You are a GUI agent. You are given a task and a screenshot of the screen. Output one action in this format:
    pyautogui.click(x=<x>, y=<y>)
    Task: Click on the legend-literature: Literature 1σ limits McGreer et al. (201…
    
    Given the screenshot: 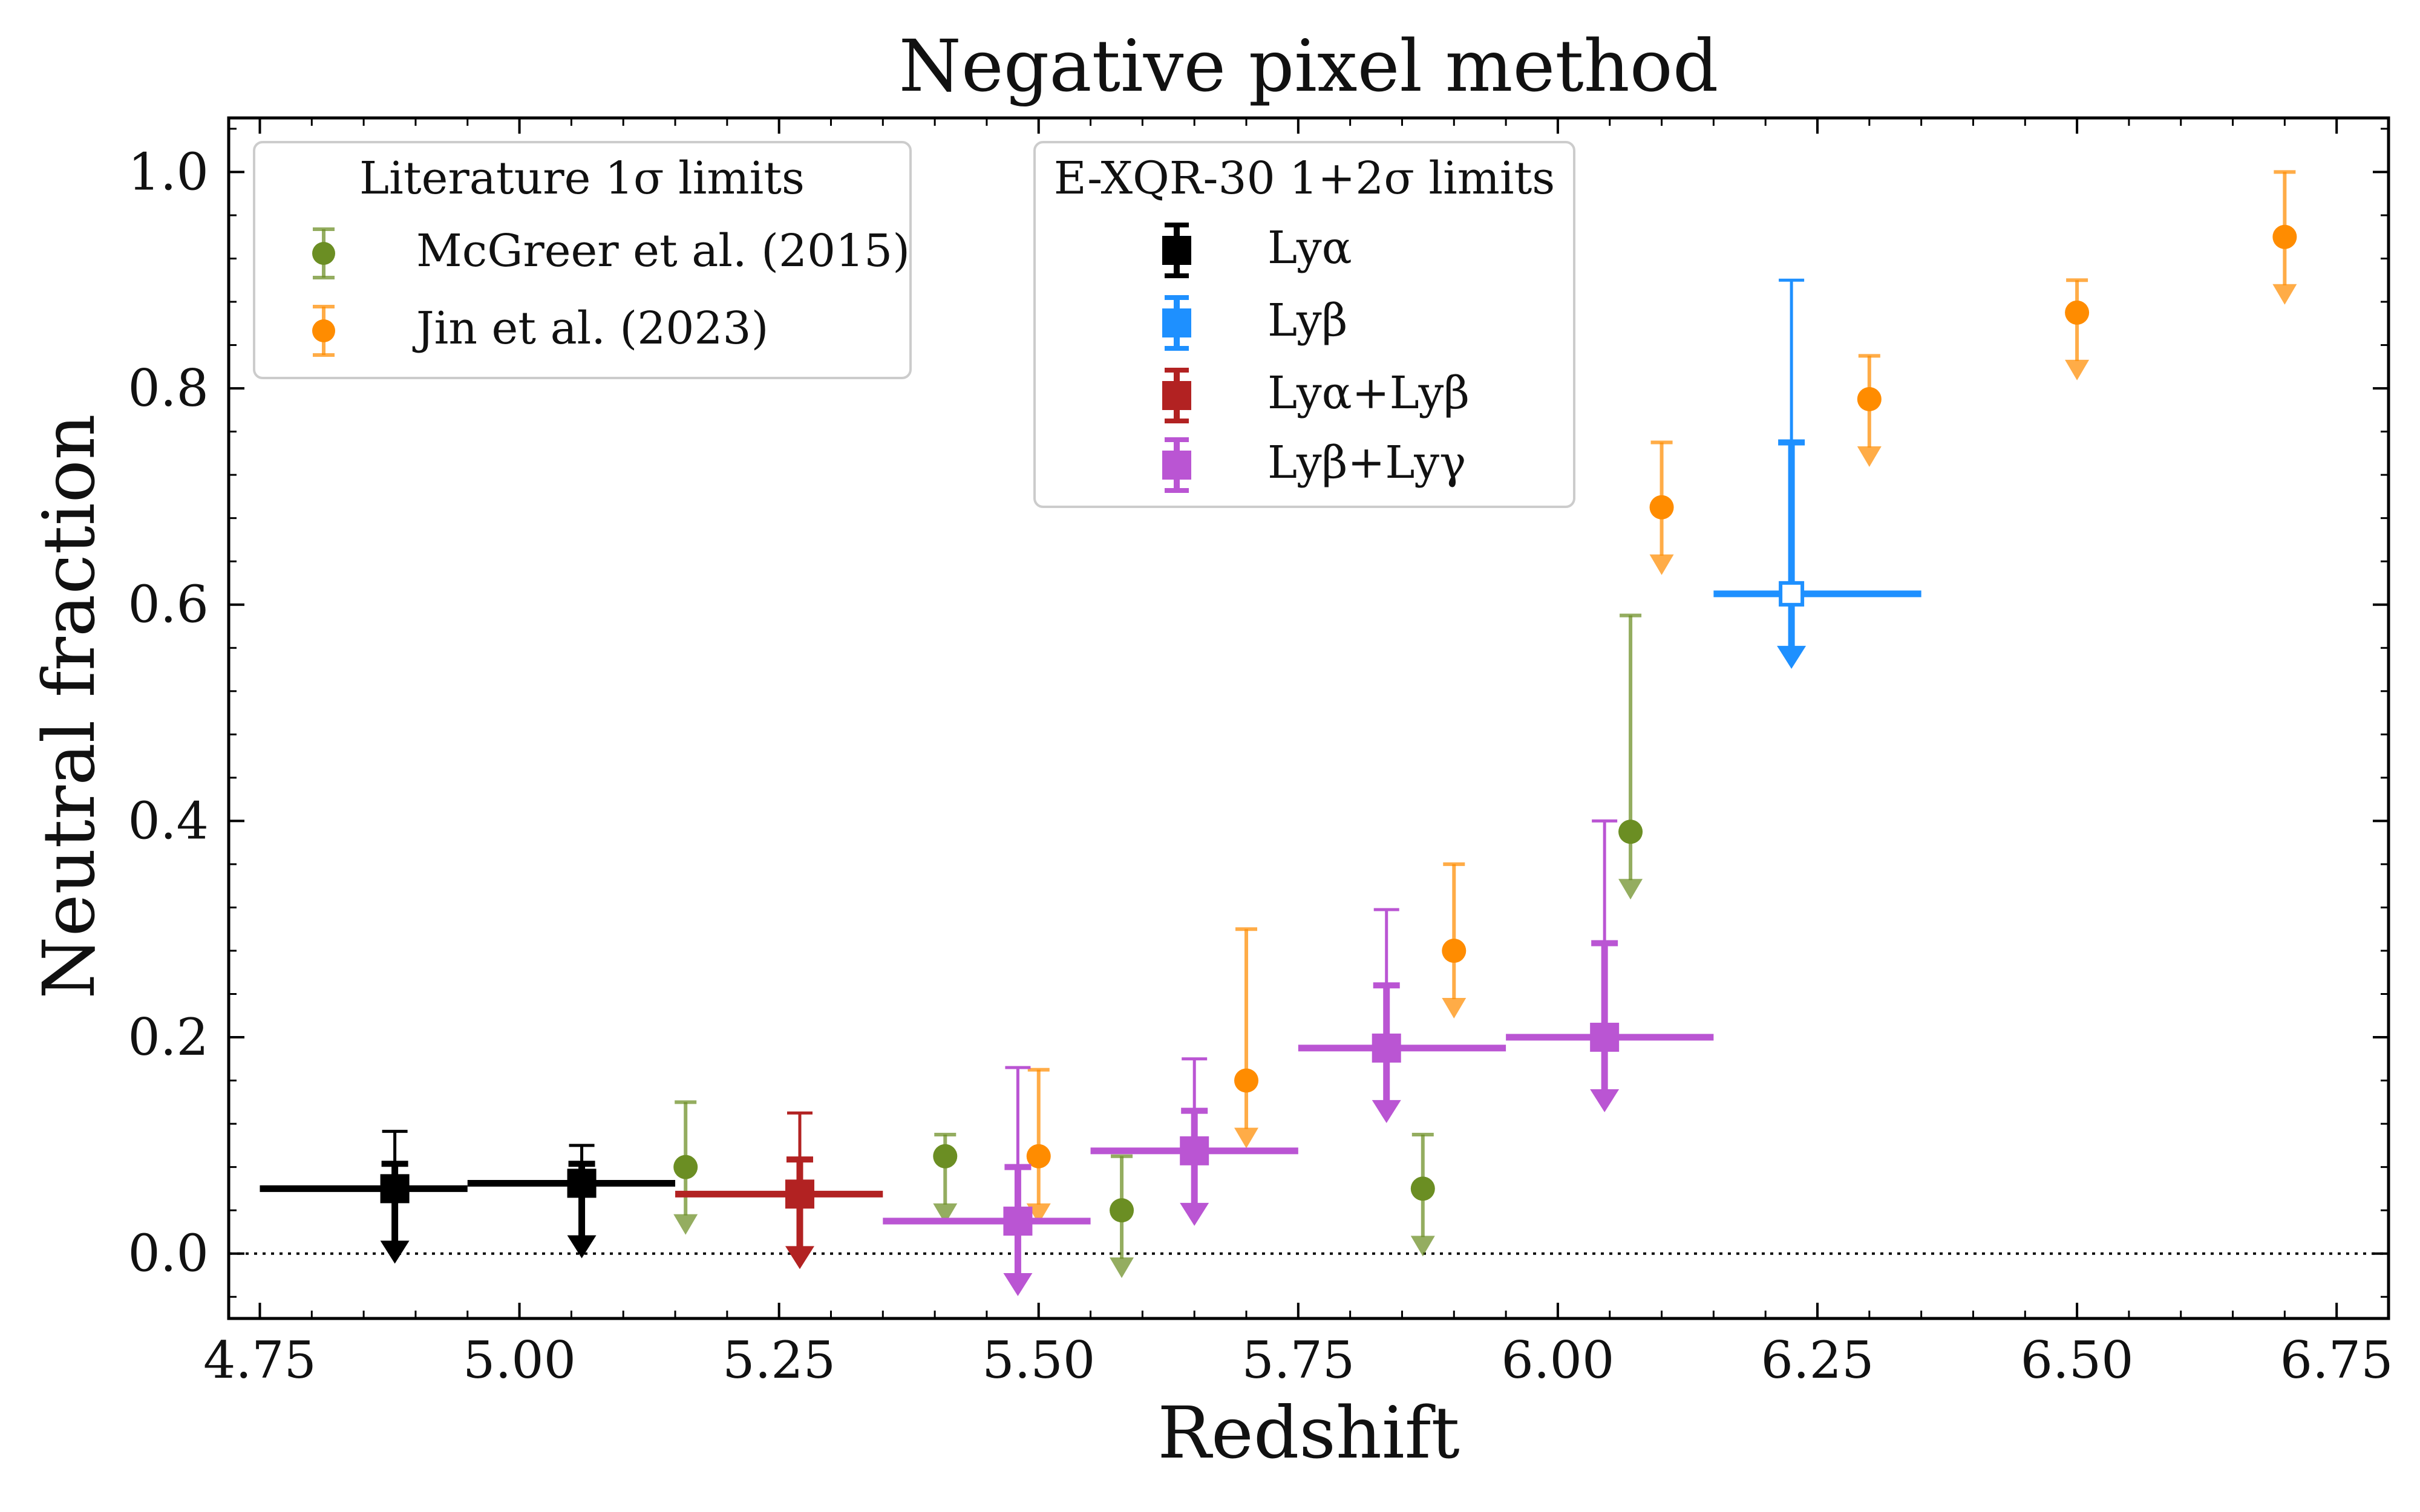 What is the action you would take?
    pyautogui.click(x=582, y=260)
    